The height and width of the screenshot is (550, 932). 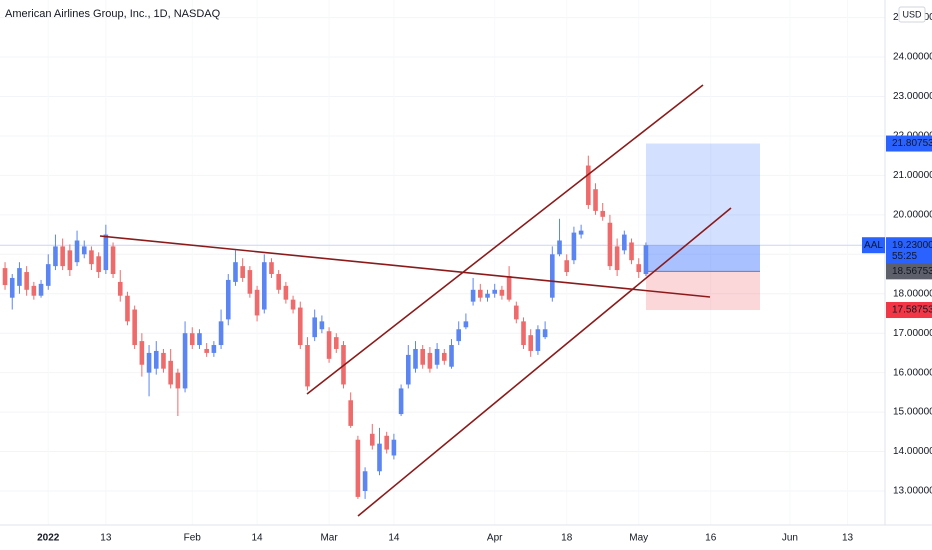 What do you see at coordinates (912, 451) in the screenshot?
I see `y-tick-label: 14.00000` at bounding box center [912, 451].